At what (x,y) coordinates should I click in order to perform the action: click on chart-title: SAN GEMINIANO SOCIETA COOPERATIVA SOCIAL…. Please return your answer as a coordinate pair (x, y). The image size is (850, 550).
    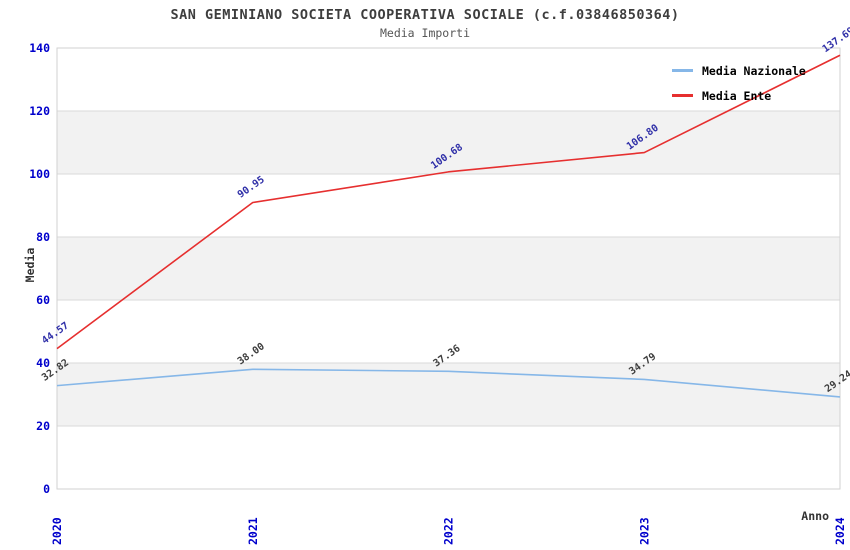
    Looking at the image, I should click on (425, 15).